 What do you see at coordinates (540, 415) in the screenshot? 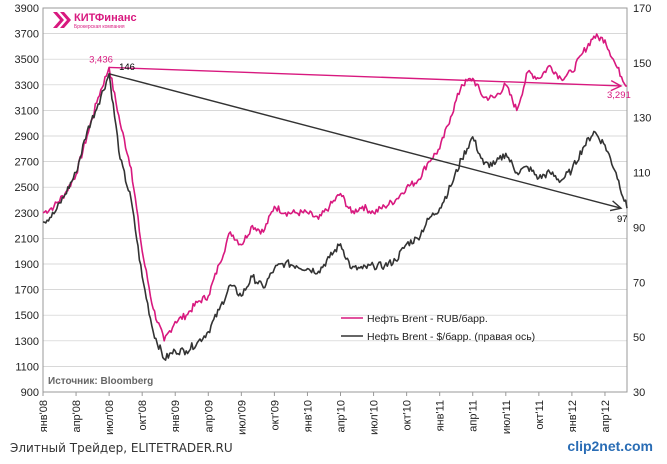
I see `x-tick-label: окт'11` at bounding box center [540, 415].